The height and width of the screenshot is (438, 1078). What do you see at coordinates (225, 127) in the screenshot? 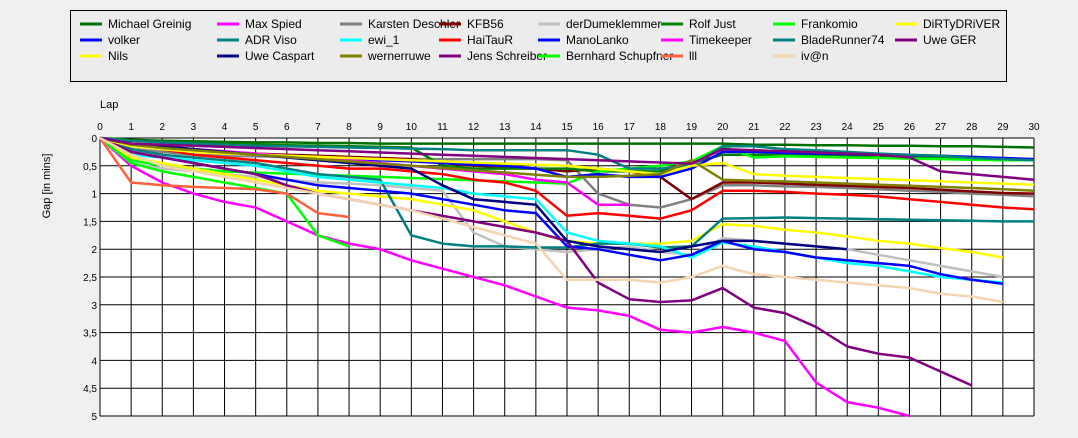
I see `x-tick-label: 4` at bounding box center [225, 127].